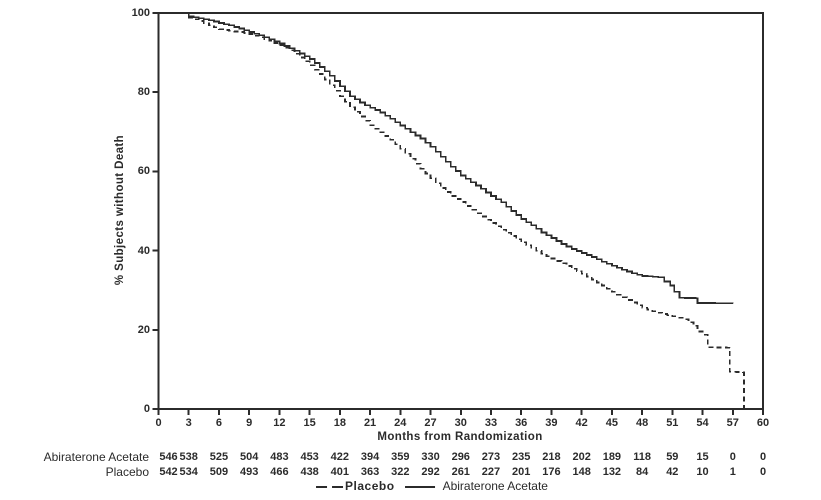 The image size is (821, 500). Describe the element at coordinates (340, 457) in the screenshot. I see `risk-count: 422` at that location.